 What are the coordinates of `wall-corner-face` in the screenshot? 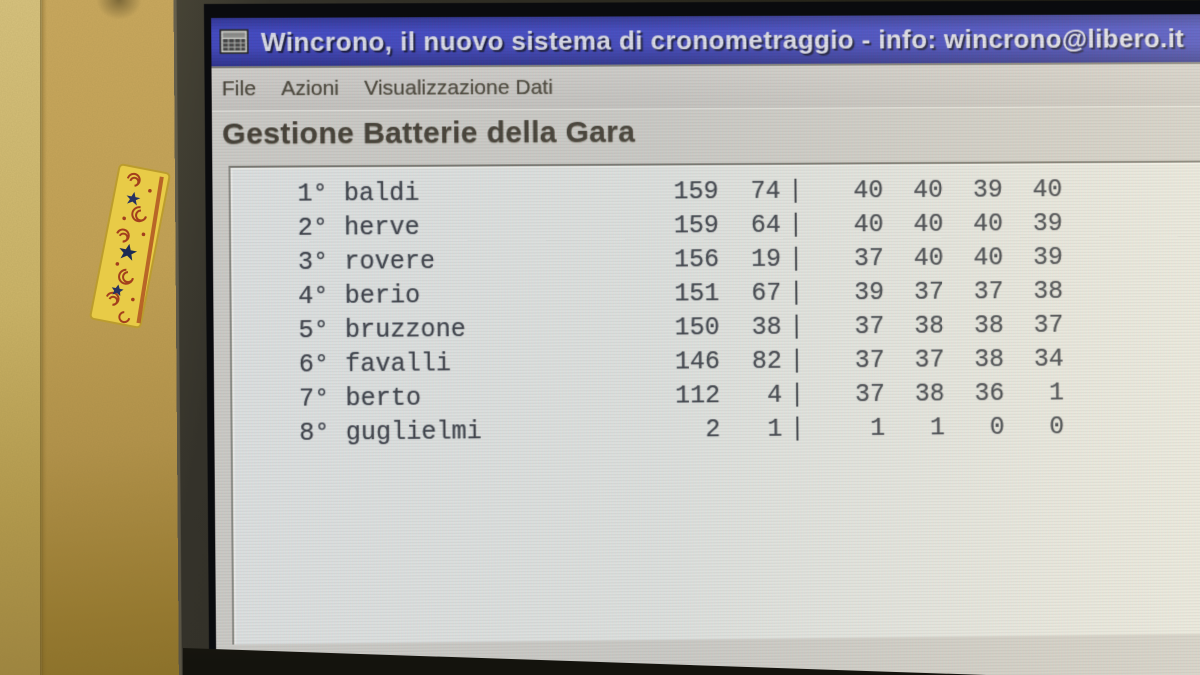 It's located at (21, 337).